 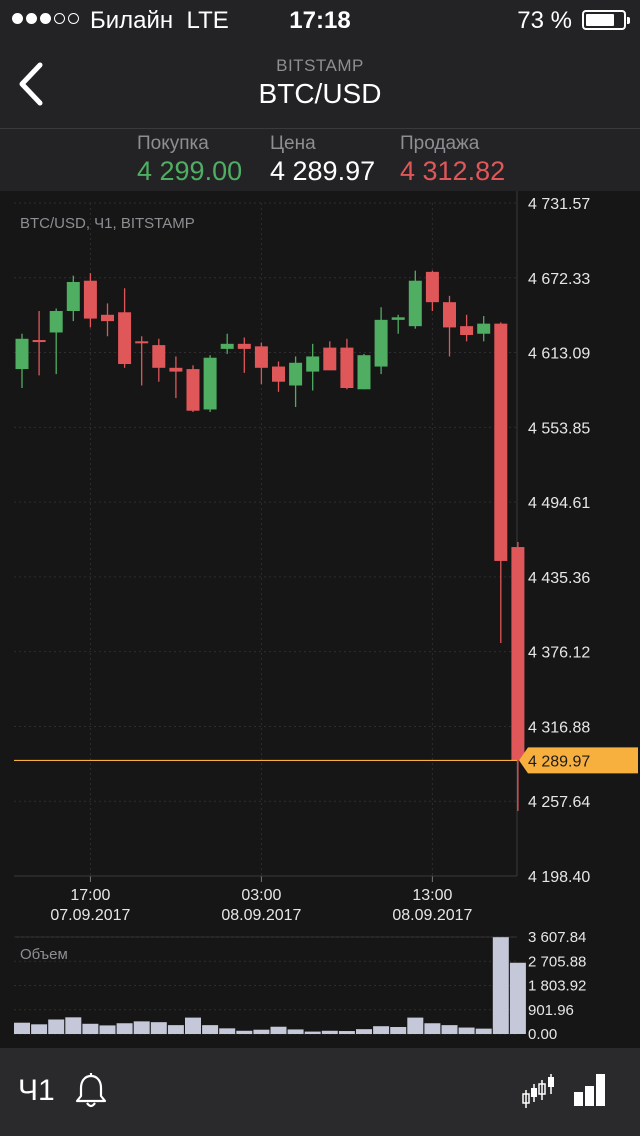 I want to click on y-tick-label: 4 553.85, so click(x=559, y=428).